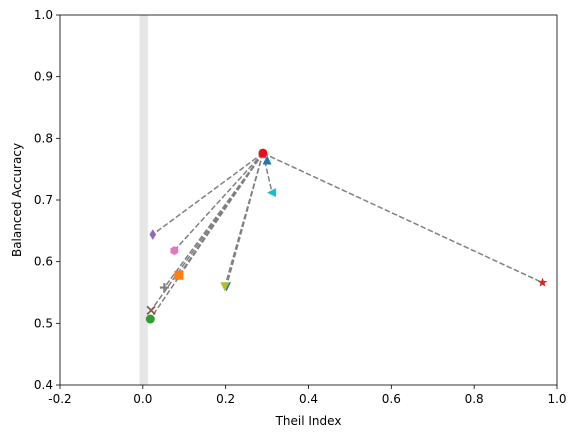 The height and width of the screenshot is (438, 578). Describe the element at coordinates (17, 200) in the screenshot. I see `y-axis-label: Balanced Accuracy` at that location.